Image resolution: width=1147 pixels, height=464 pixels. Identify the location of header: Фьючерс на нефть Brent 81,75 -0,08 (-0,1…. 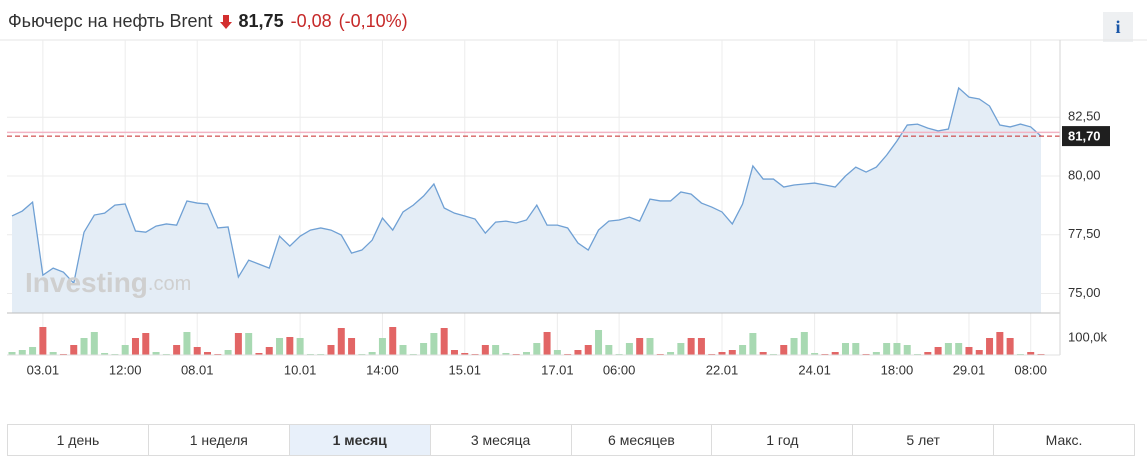
(208, 21).